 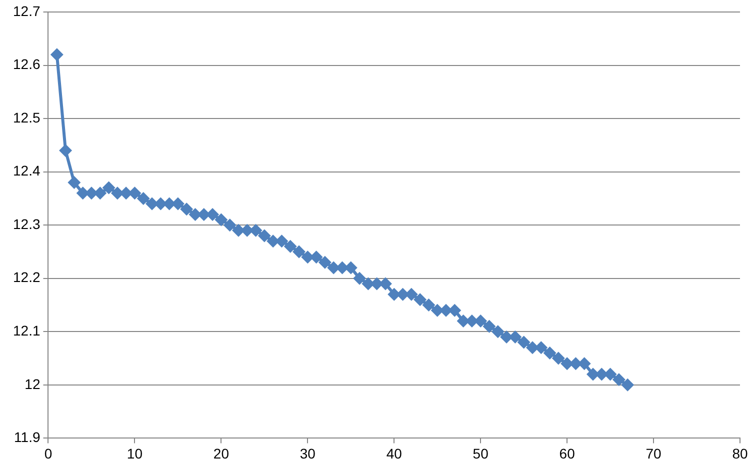 What do you see at coordinates (394, 453) in the screenshot?
I see `x-tick-label: 40` at bounding box center [394, 453].